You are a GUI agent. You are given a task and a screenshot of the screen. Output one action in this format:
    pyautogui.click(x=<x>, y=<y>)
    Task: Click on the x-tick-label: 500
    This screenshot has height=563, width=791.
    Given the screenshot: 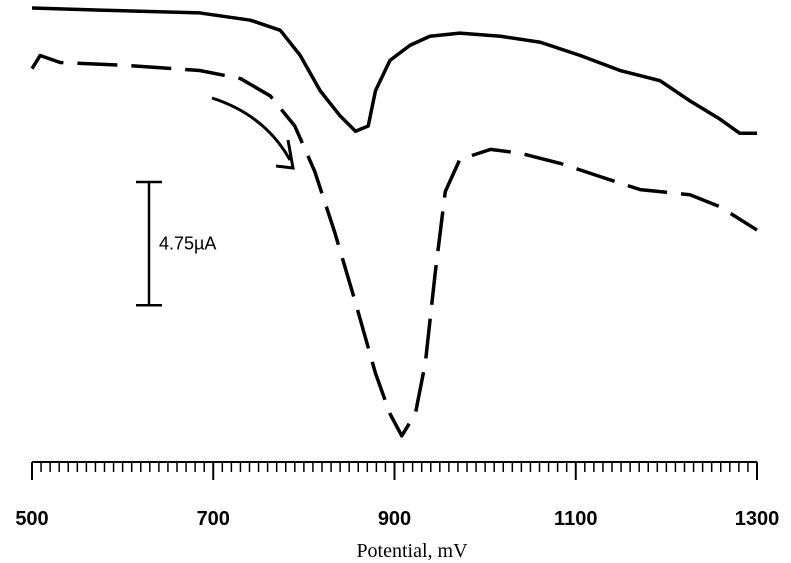 What is the action you would take?
    pyautogui.click(x=31, y=519)
    